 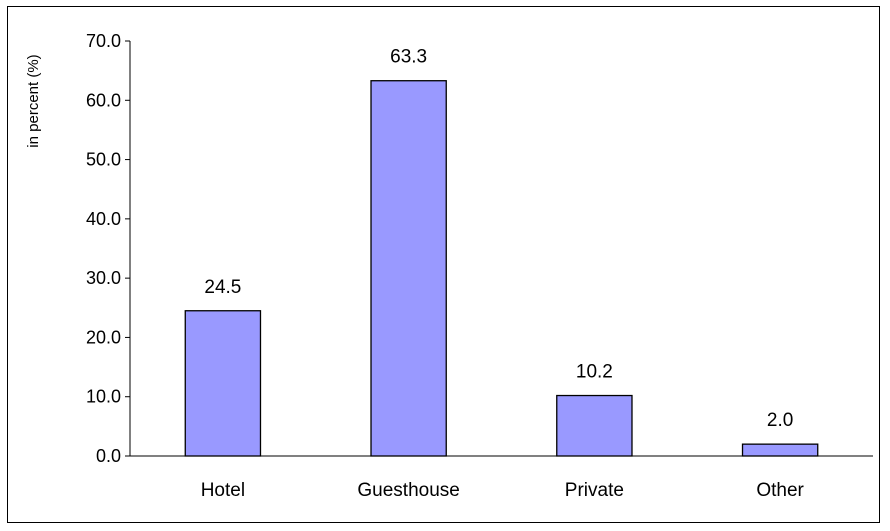 What do you see at coordinates (780, 420) in the screenshot?
I see `data-label-other: 2.0` at bounding box center [780, 420].